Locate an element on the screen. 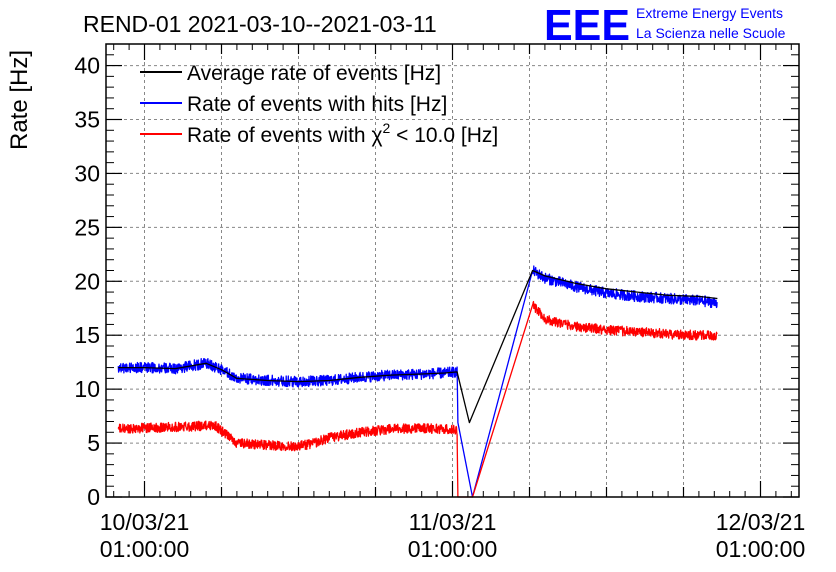 The image size is (836, 572). legend-label-chi2: Rate of events with χ2 < 10.0 [Hz] is located at coordinates (342, 133).